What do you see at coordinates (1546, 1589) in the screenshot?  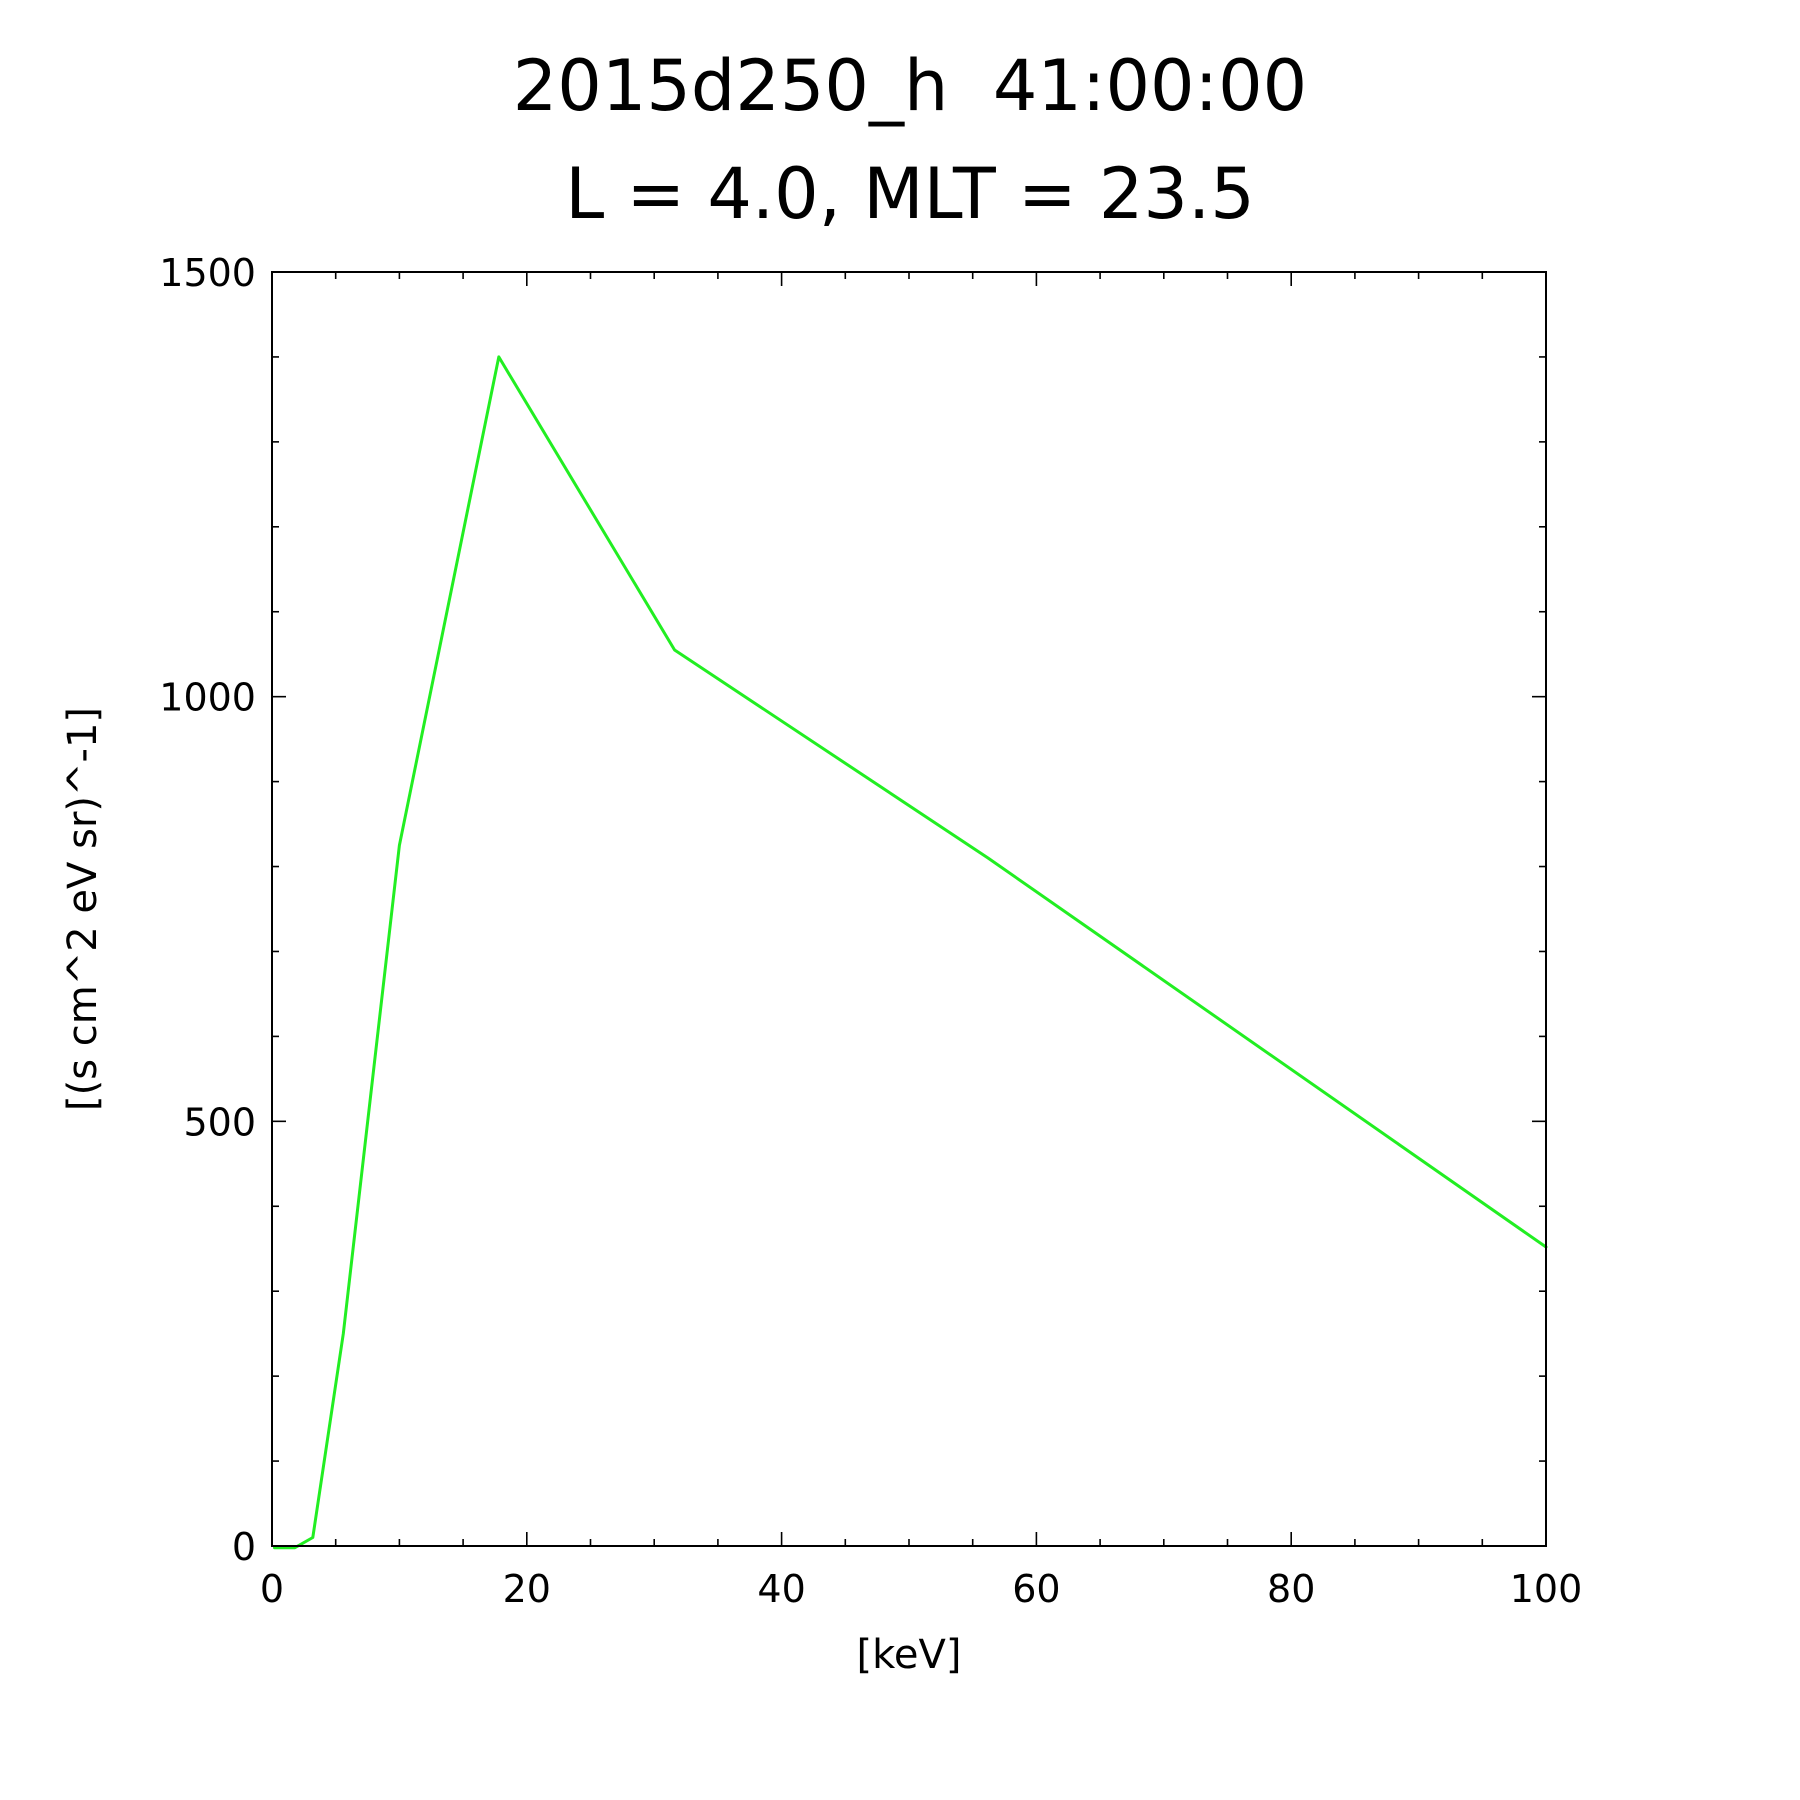 I see `x-tick-label: 100` at bounding box center [1546, 1589].